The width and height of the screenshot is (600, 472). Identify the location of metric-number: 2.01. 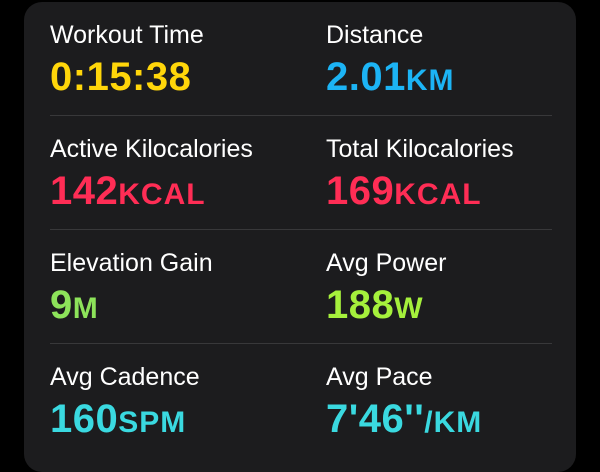
(366, 77).